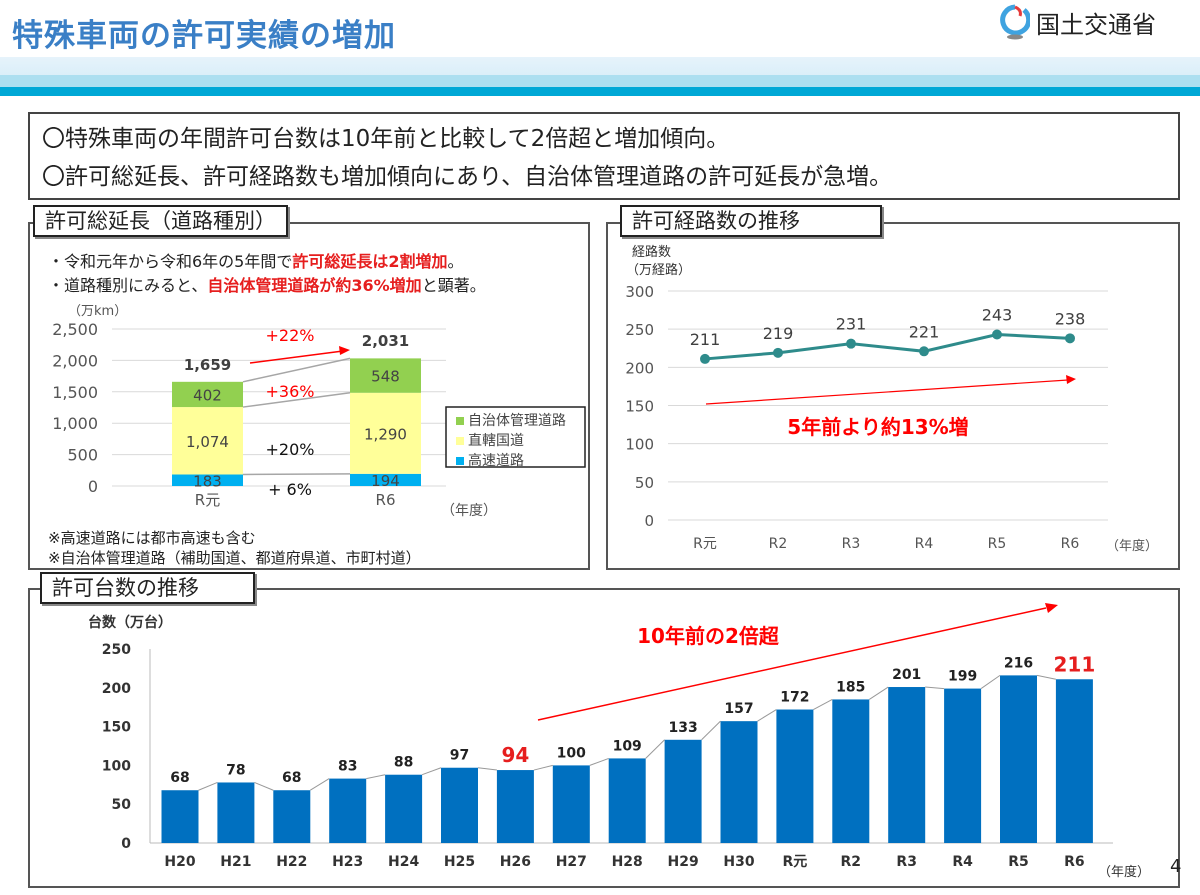  I want to click on data-label: 219, so click(778, 333).